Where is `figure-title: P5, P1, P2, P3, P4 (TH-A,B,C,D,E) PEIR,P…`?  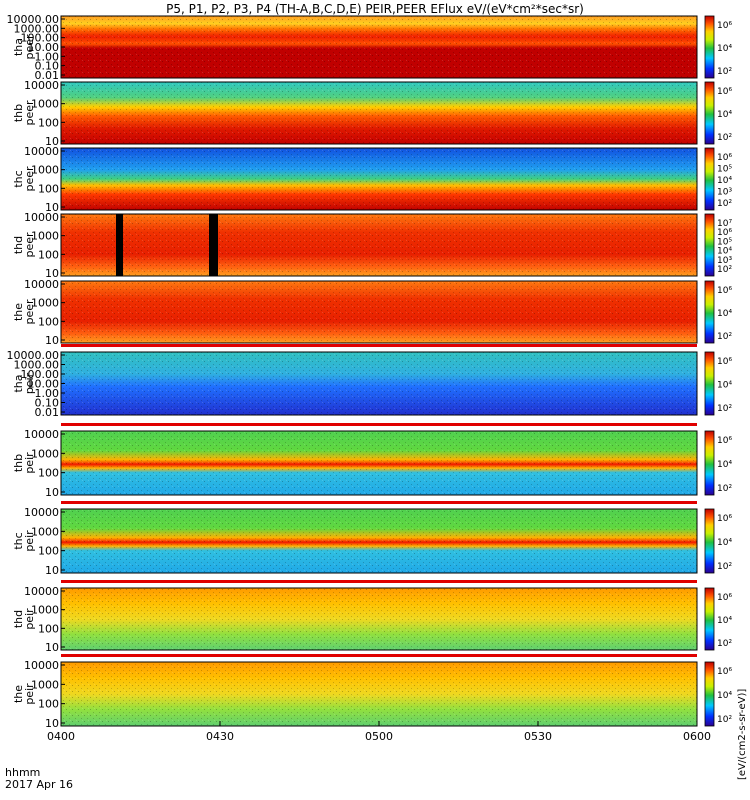
figure-title: P5, P1, P2, P3, P4 (TH-A,B,C,D,E) PEIR,P… is located at coordinates (375, 9).